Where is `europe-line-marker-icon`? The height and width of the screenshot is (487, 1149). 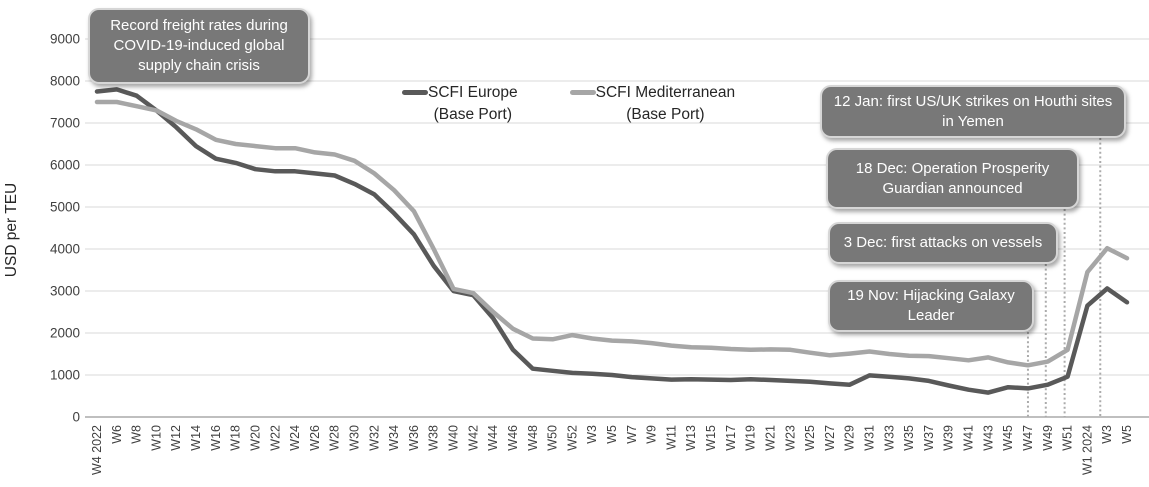 europe-line-marker-icon is located at coordinates (415, 92).